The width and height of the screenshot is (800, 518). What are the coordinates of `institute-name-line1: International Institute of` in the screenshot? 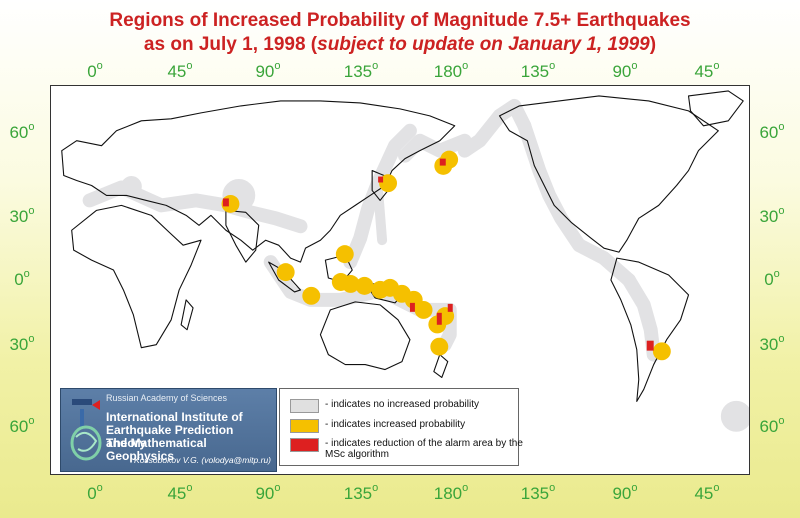 It's located at (174, 417).